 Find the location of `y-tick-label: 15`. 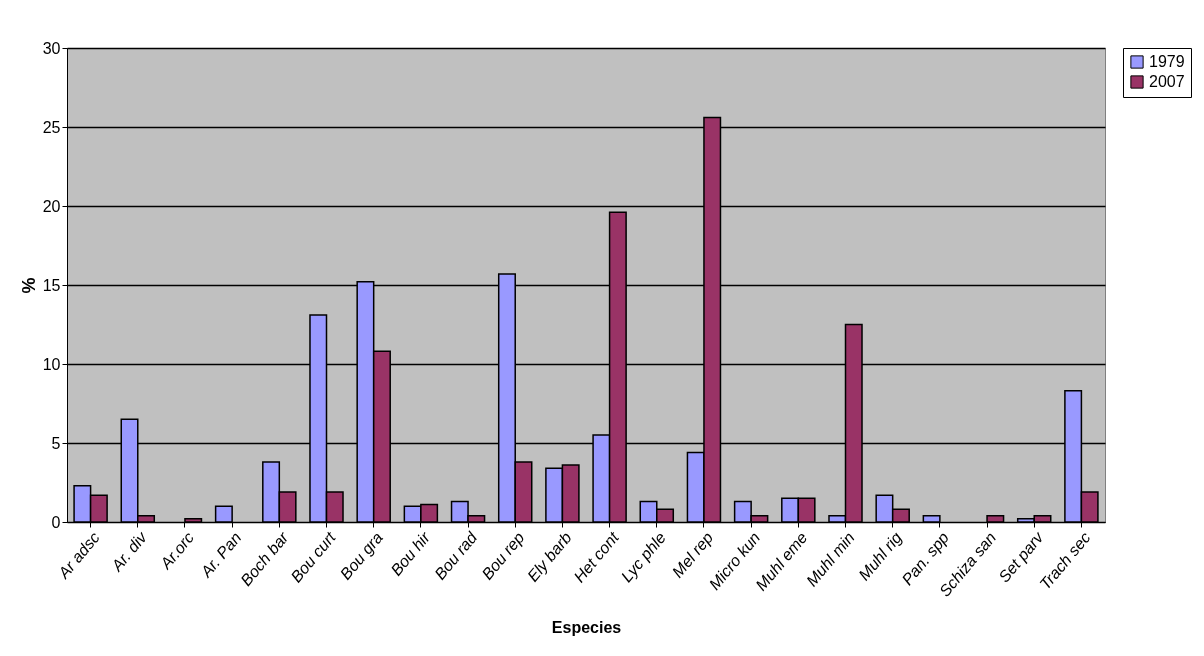

y-tick-label: 15 is located at coordinates (51, 285).